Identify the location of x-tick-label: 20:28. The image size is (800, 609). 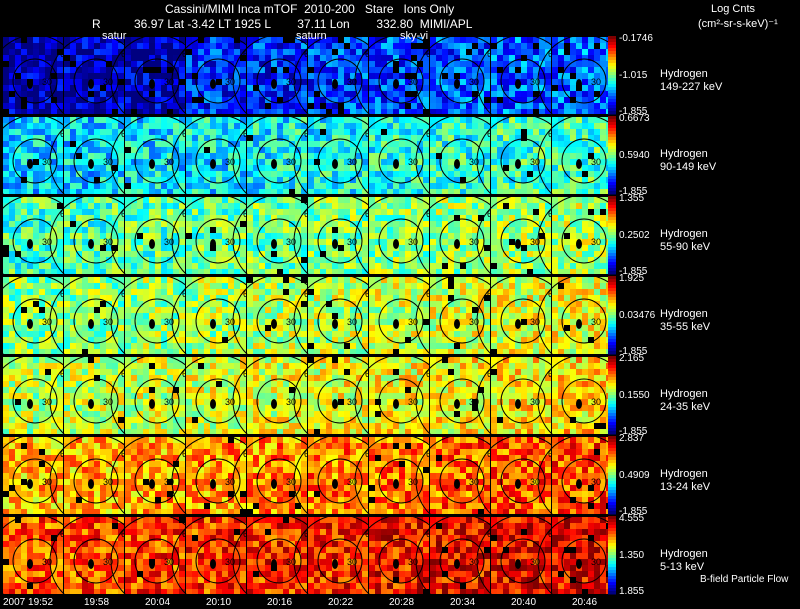
(402, 602).